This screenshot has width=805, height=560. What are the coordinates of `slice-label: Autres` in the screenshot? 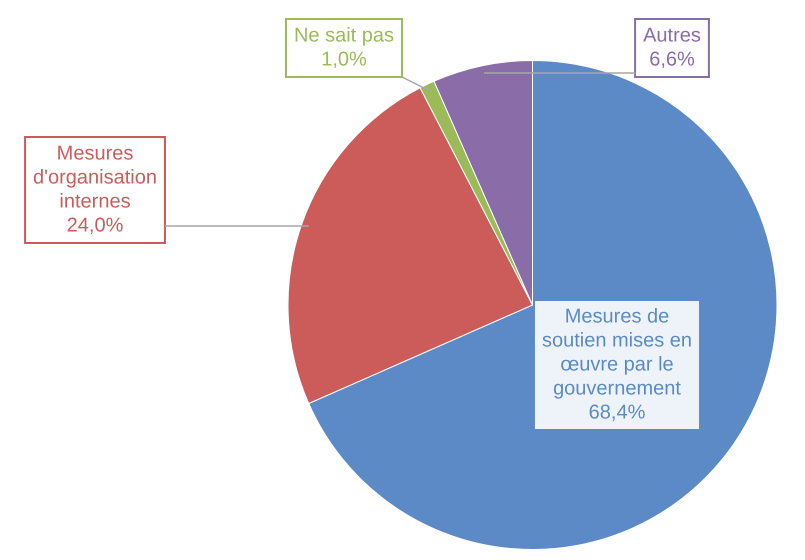 It's located at (672, 35).